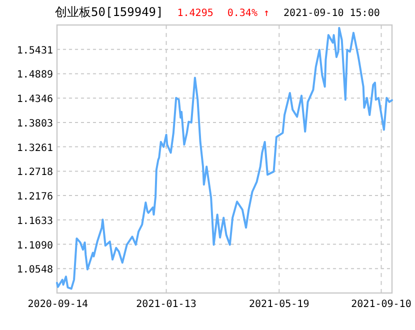 The height and width of the screenshot is (330, 415). What do you see at coordinates (34, 197) in the screenshot?
I see `ytick: 1.2176` at bounding box center [34, 197].